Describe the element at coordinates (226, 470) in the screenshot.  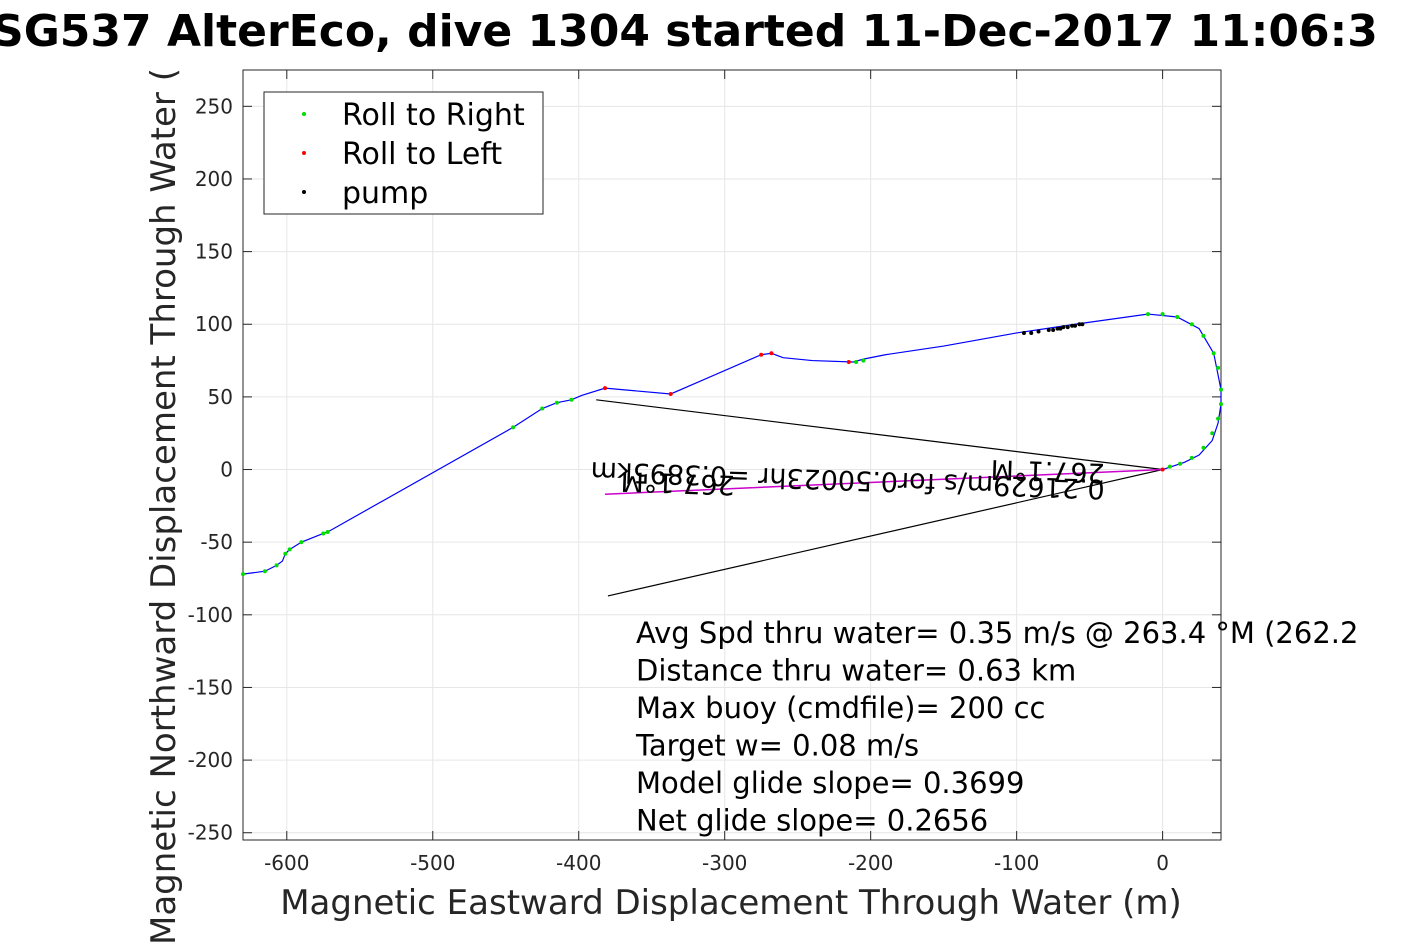
I see `y-tick-label: 0` at that location.